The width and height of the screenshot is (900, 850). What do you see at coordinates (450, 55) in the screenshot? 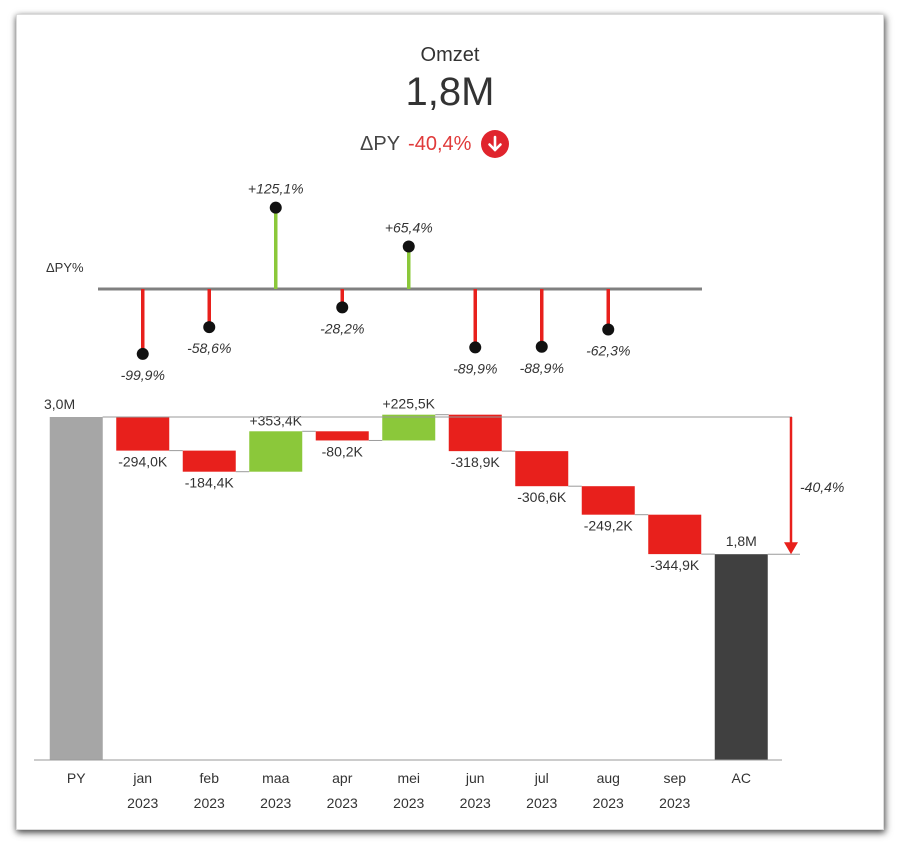
I see `kpi-title: Omzet` at bounding box center [450, 55].